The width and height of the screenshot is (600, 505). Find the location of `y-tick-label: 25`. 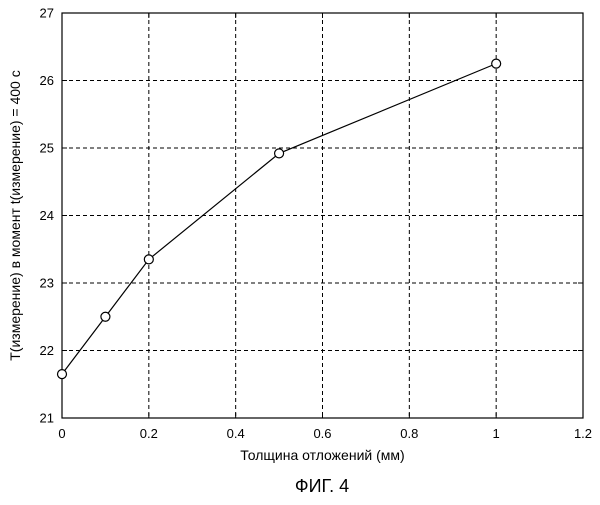

y-tick-label: 25 is located at coordinates (47, 148).